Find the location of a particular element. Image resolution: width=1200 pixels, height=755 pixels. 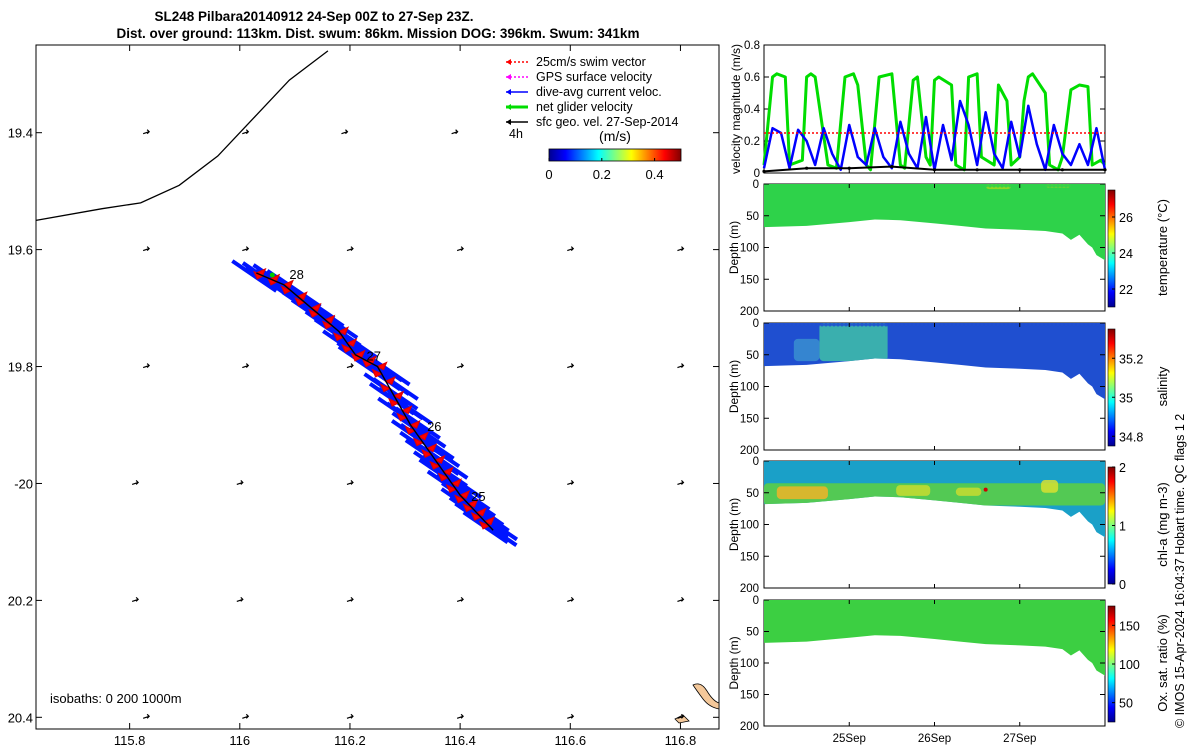

section-colorbar-tick-label: 150 is located at coordinates (1129, 626).